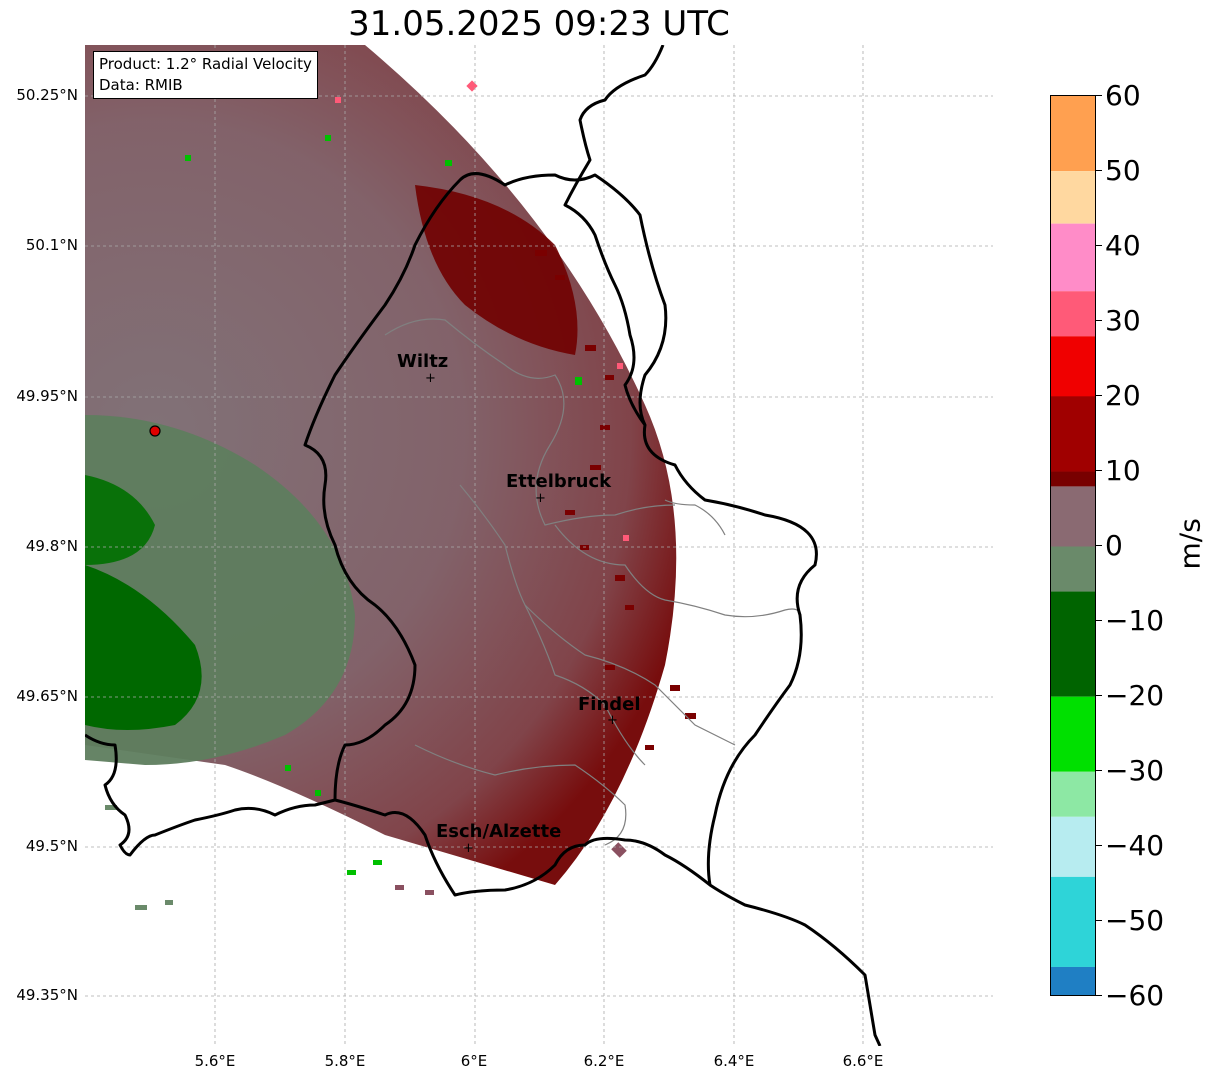 The image size is (1207, 1081). What do you see at coordinates (496, 270) in the screenshot?
I see `velocity-core-dark-red` at bounding box center [496, 270].